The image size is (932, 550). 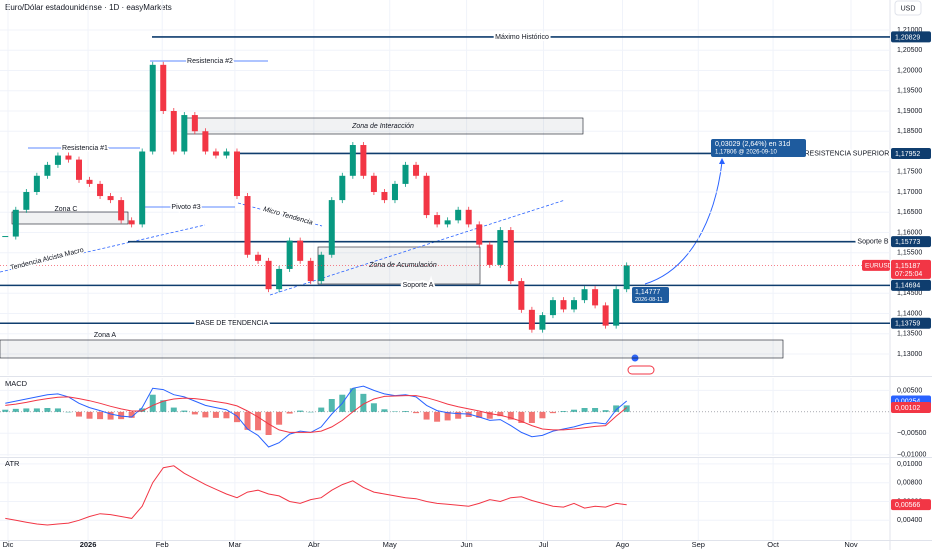 I want to click on annotation-label: Resistencia #2, so click(x=210, y=61).